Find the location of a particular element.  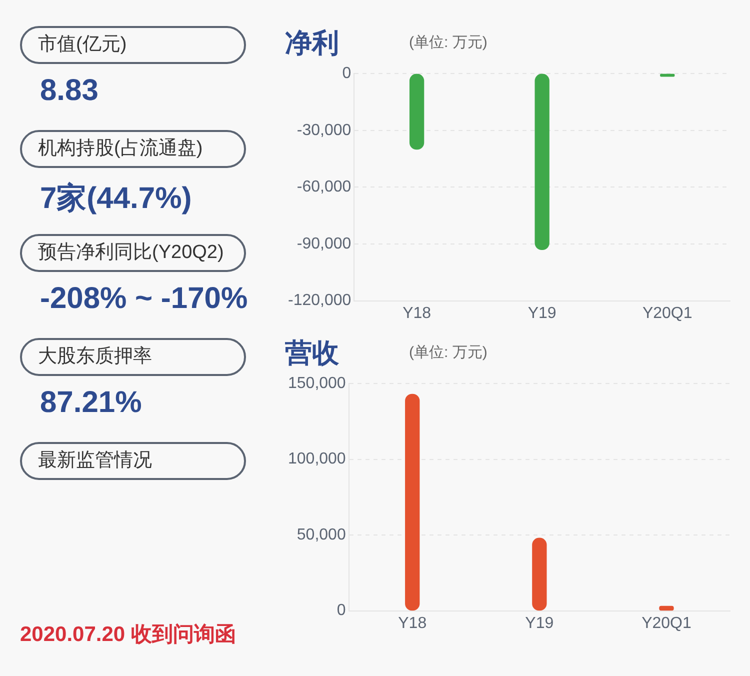

y-tick-label: 50,000 is located at coordinates (321, 535).